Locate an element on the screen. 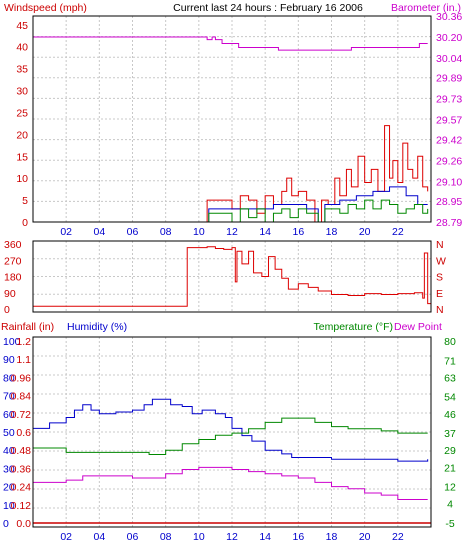  temperature-tick-label: 80 is located at coordinates (450, 342).